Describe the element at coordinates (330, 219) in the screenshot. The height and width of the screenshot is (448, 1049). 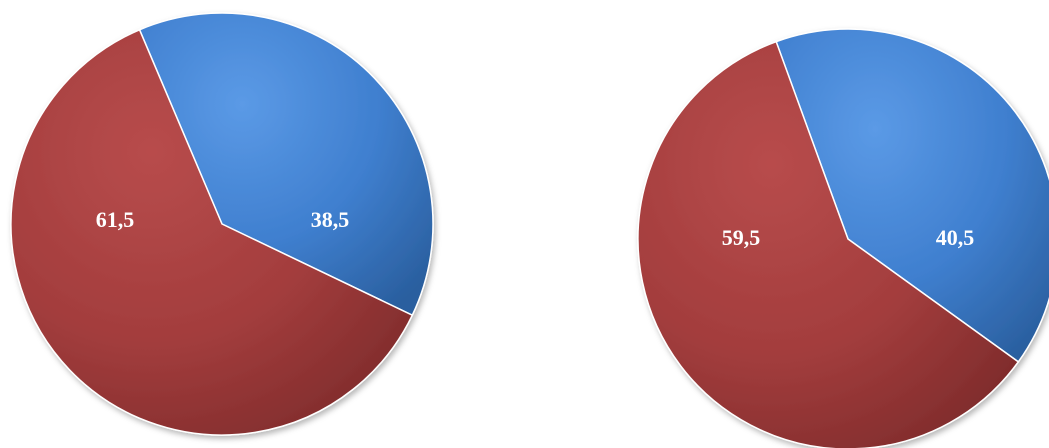
I see `pie-1-data-label-blue: 38,5` at that location.